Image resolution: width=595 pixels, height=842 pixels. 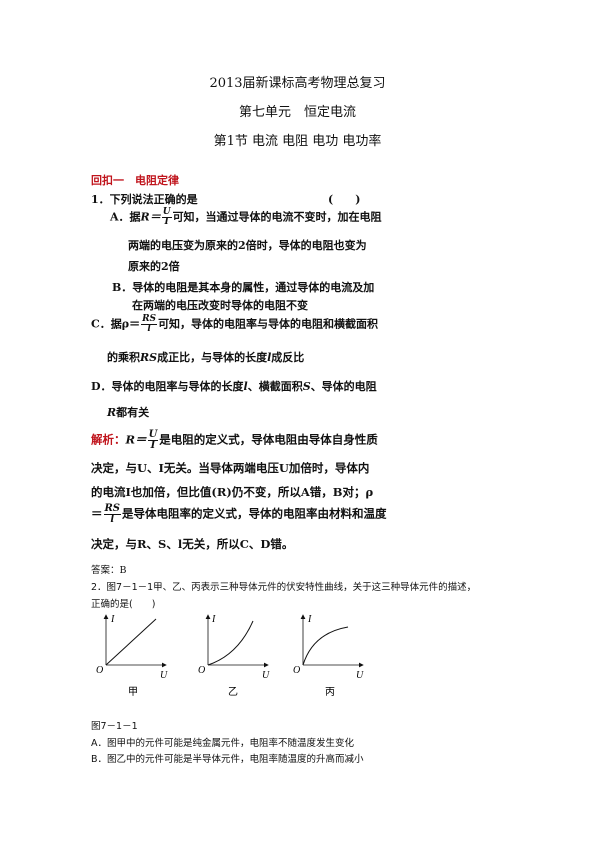 What do you see at coordinates (254, 513) in the screenshot?
I see `expl-l4b: 是导体电阻率的定义式，导体的电阻率由材料和温度` at bounding box center [254, 513].